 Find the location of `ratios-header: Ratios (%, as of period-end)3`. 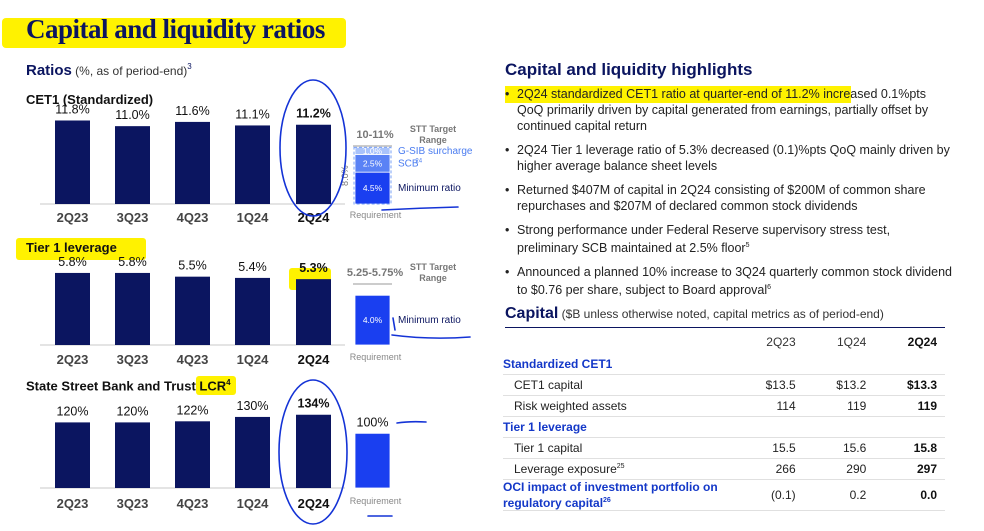

ratios-header: Ratios (%, as of period-end)3 is located at coordinates (109, 70).